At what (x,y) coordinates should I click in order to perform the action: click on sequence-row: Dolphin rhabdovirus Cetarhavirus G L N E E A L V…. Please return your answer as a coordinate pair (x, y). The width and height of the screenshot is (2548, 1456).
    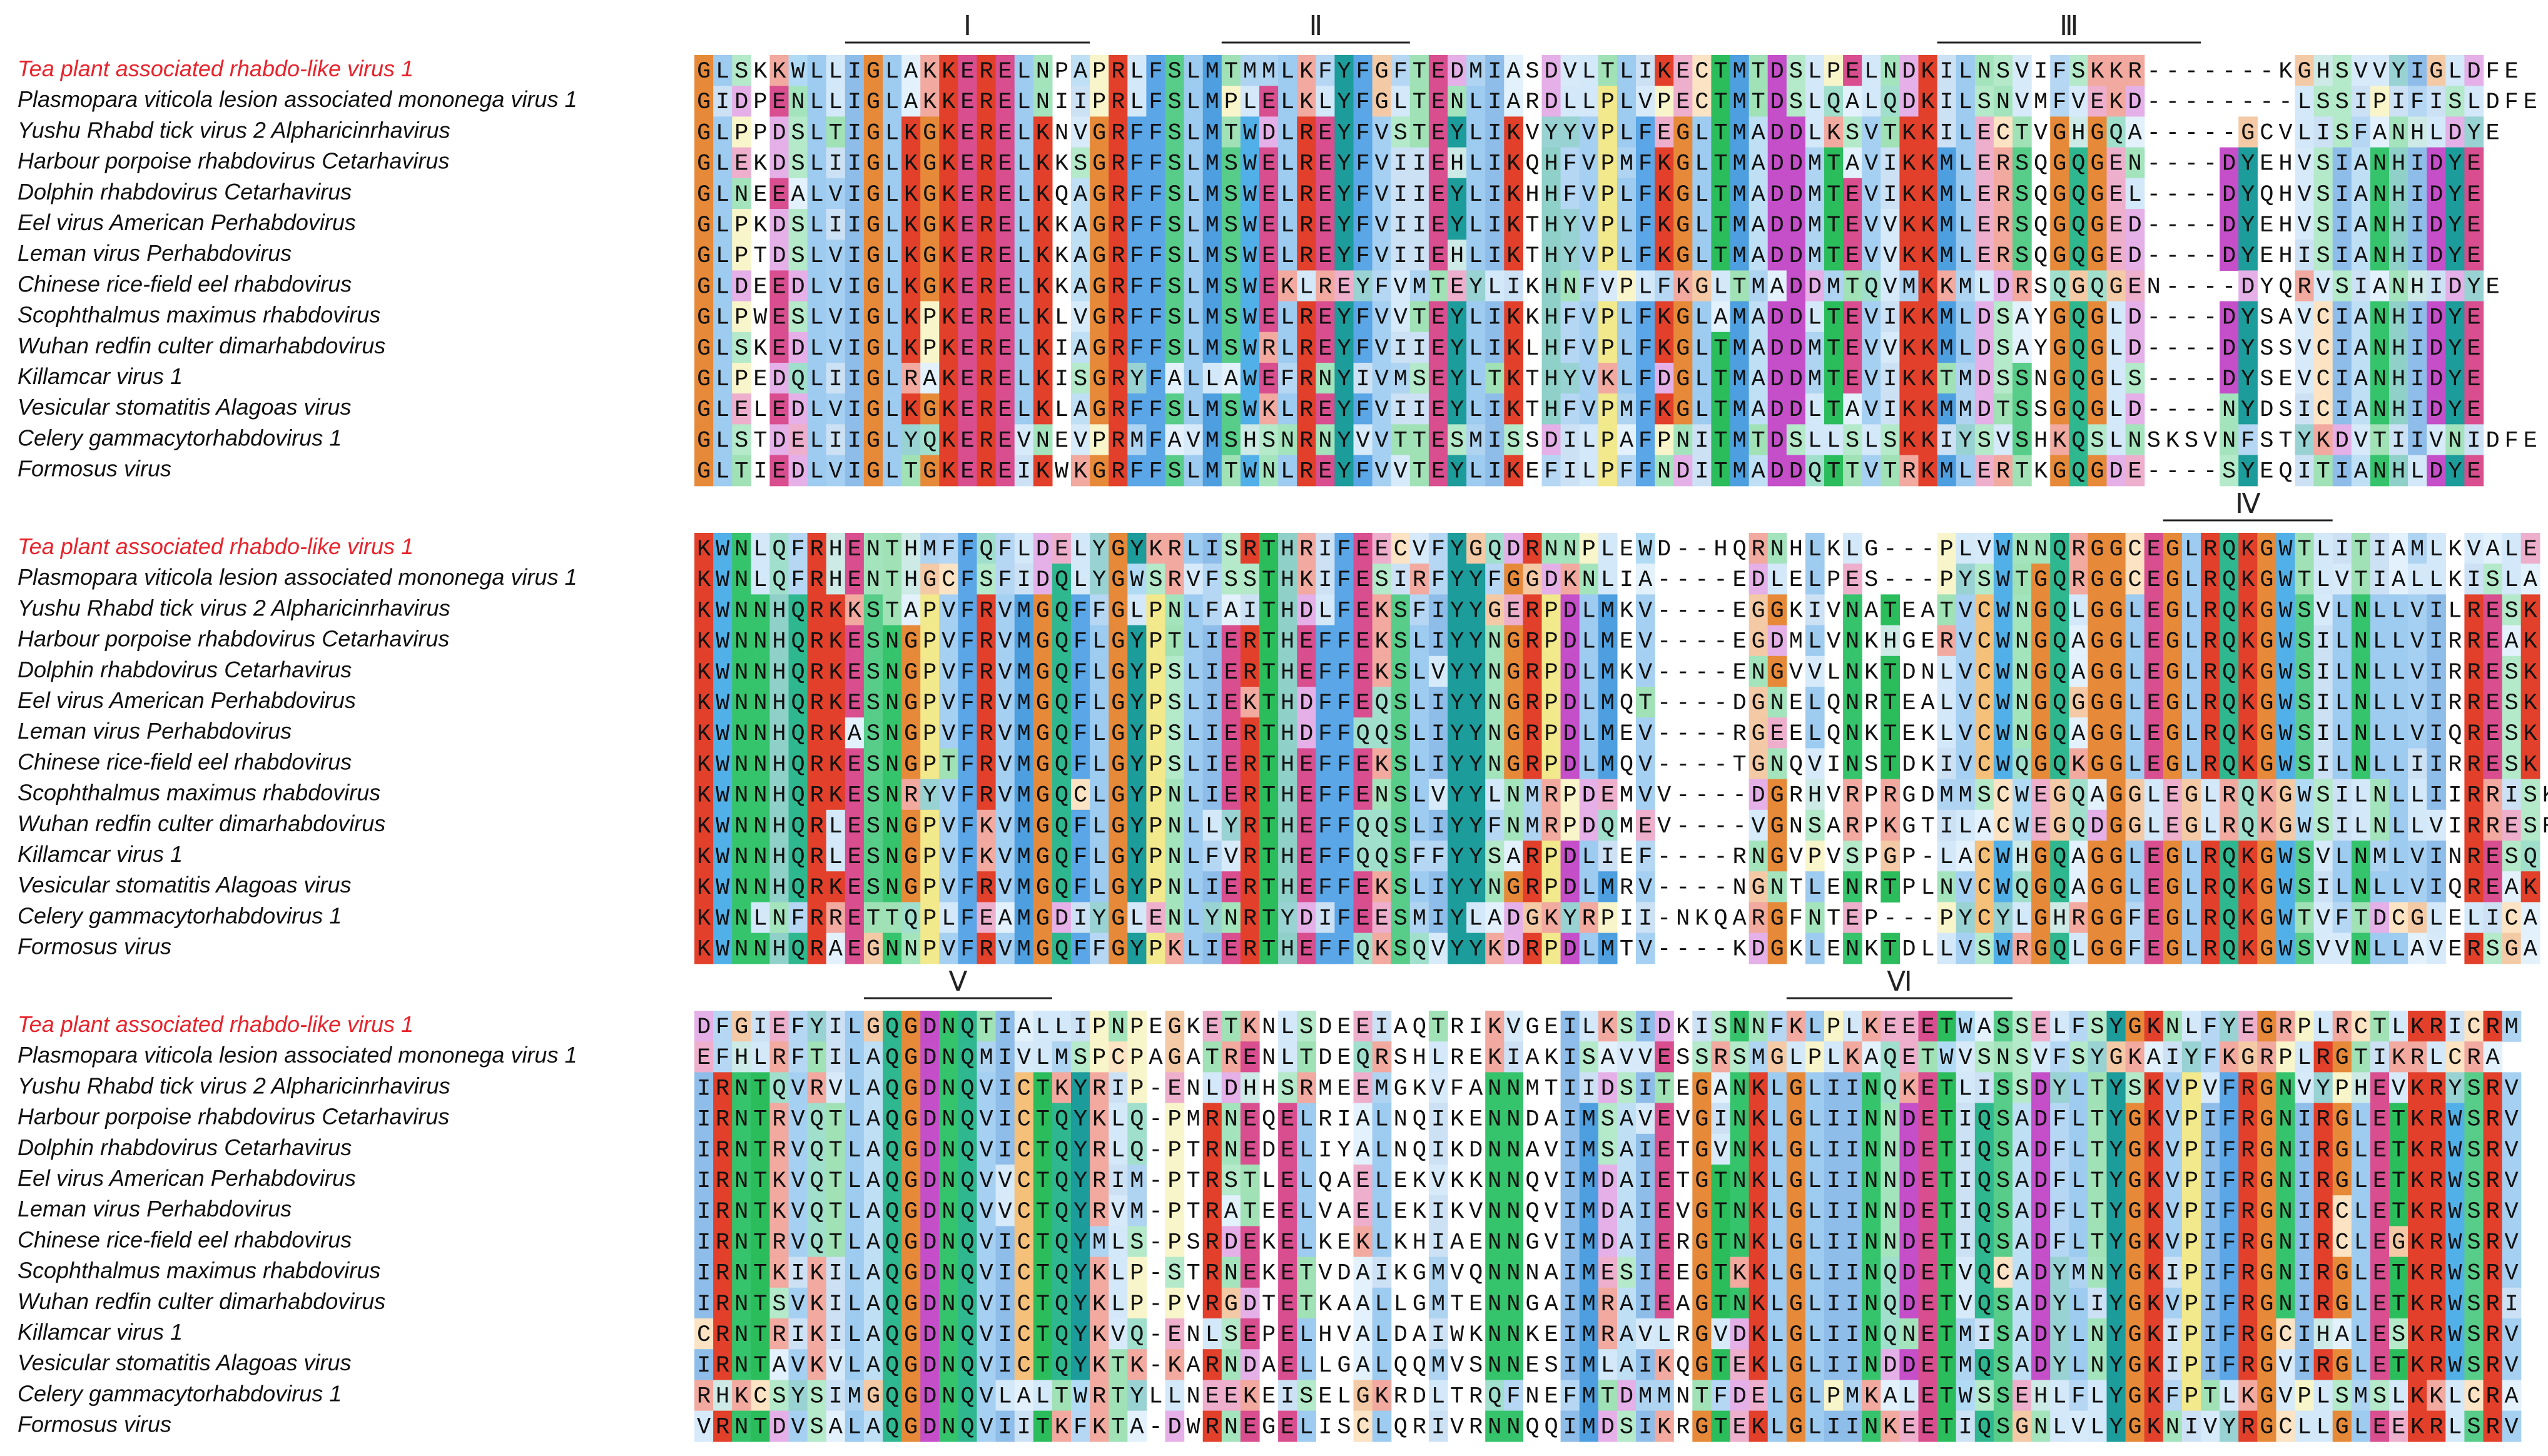
    Looking at the image, I should click on (1251, 194).